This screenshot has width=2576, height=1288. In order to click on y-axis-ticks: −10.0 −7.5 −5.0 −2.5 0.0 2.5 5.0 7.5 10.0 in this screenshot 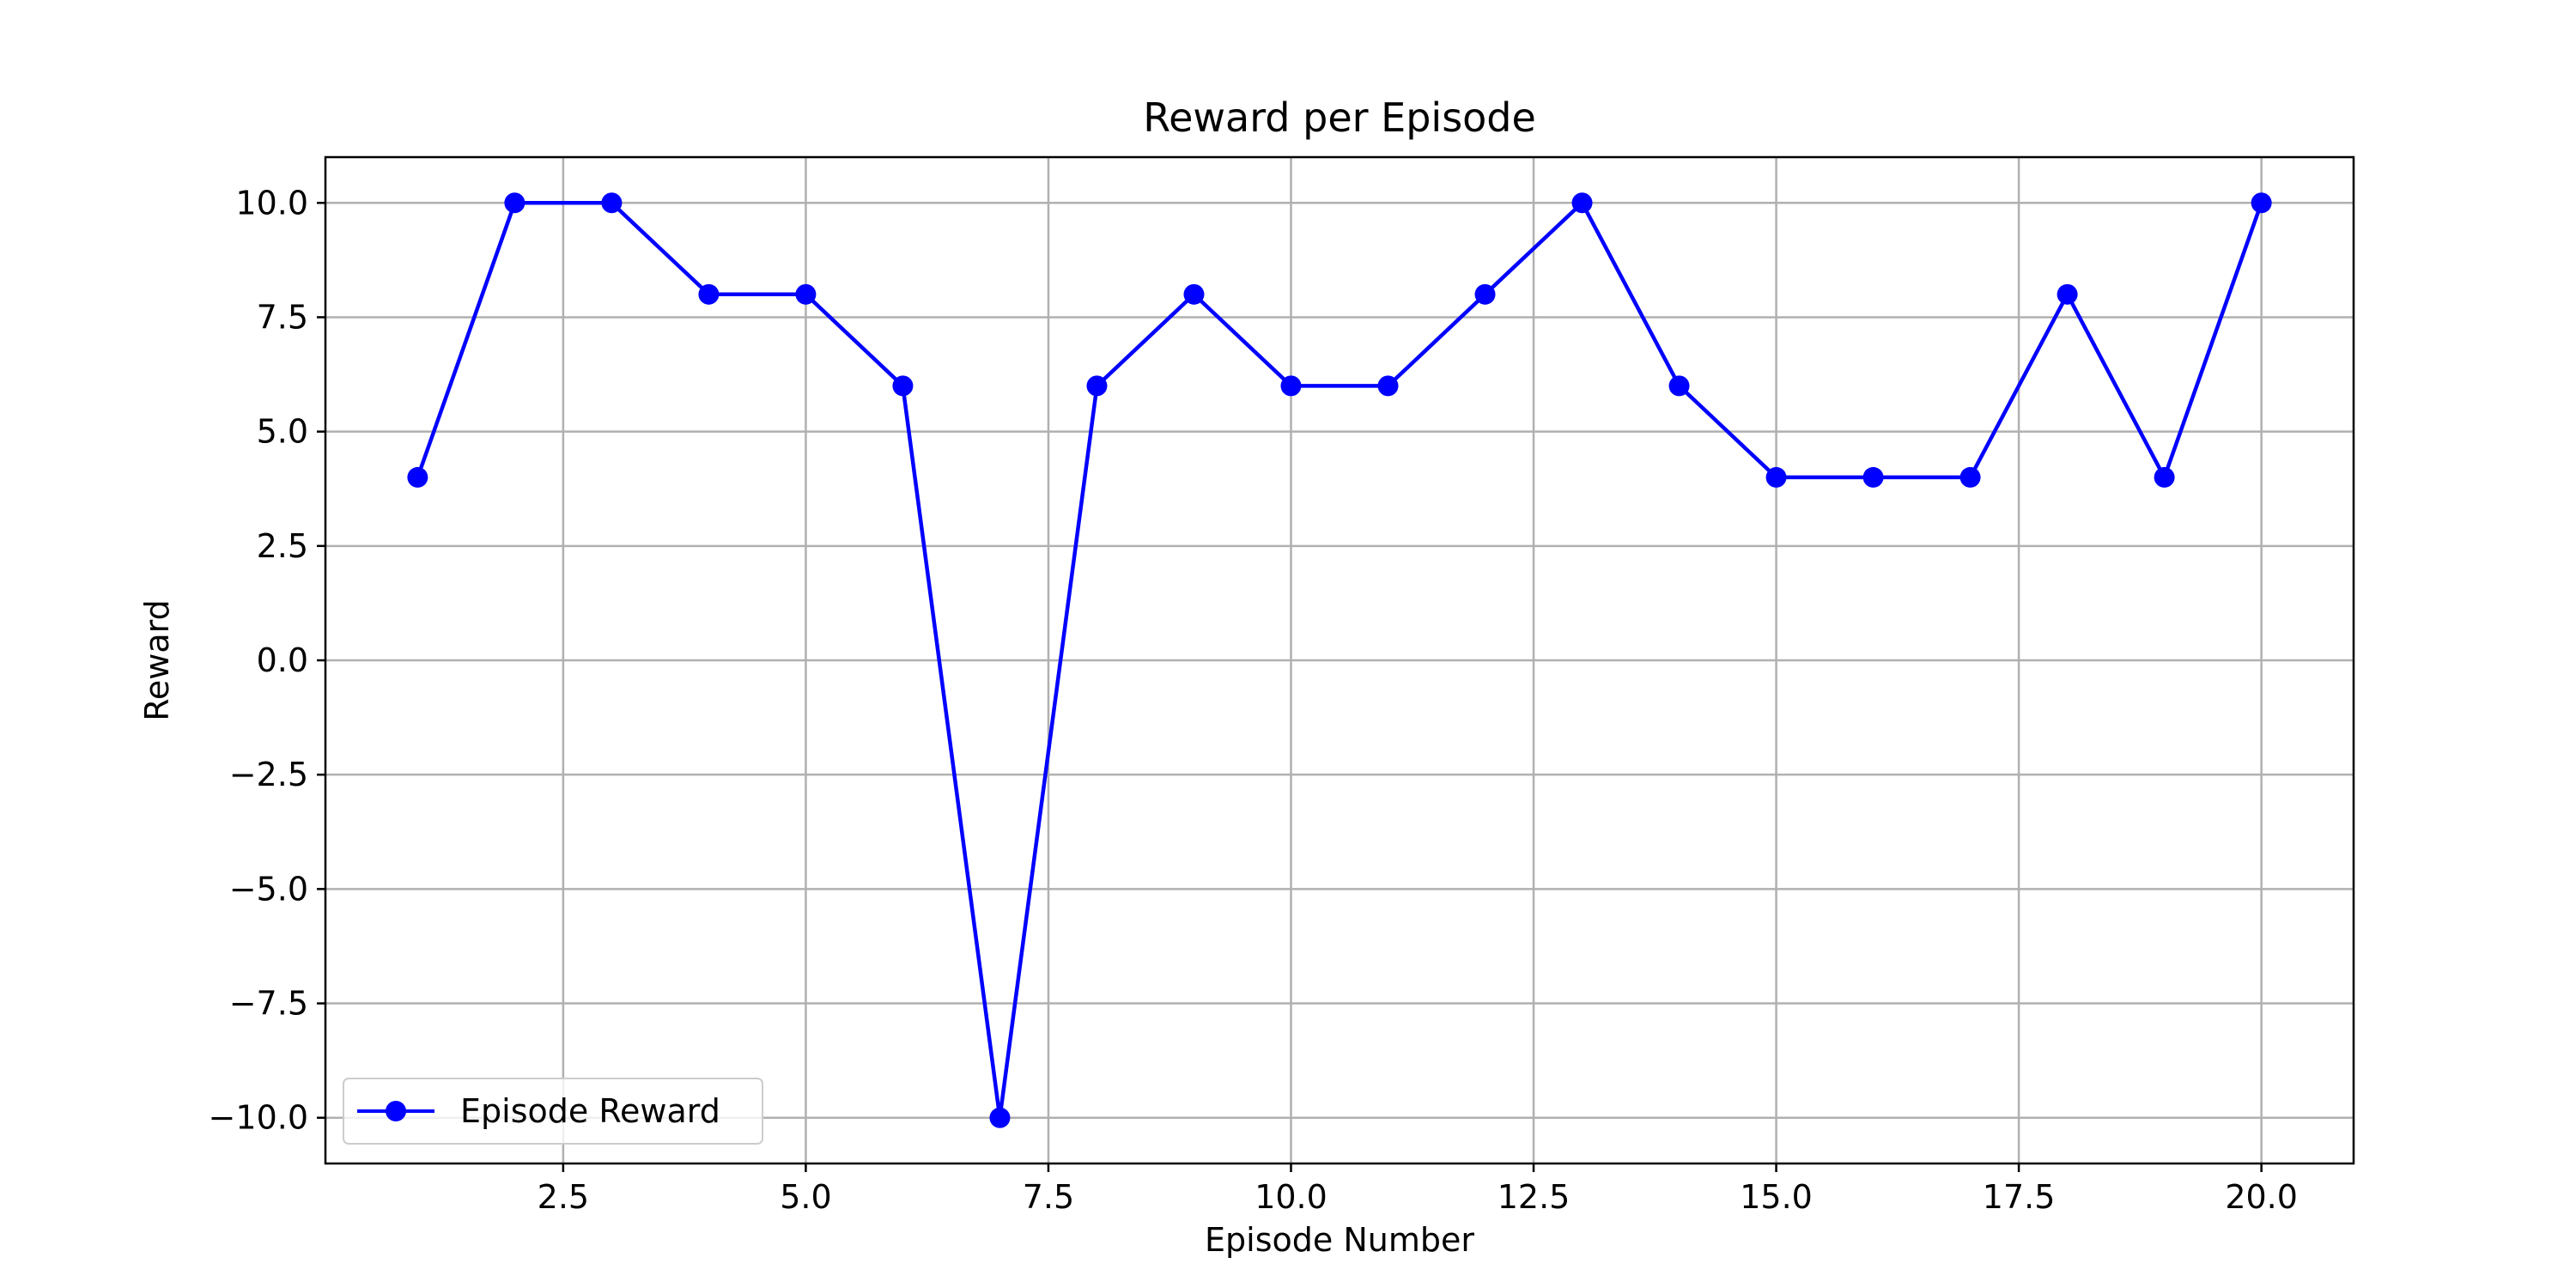, I will do `click(267, 660)`.